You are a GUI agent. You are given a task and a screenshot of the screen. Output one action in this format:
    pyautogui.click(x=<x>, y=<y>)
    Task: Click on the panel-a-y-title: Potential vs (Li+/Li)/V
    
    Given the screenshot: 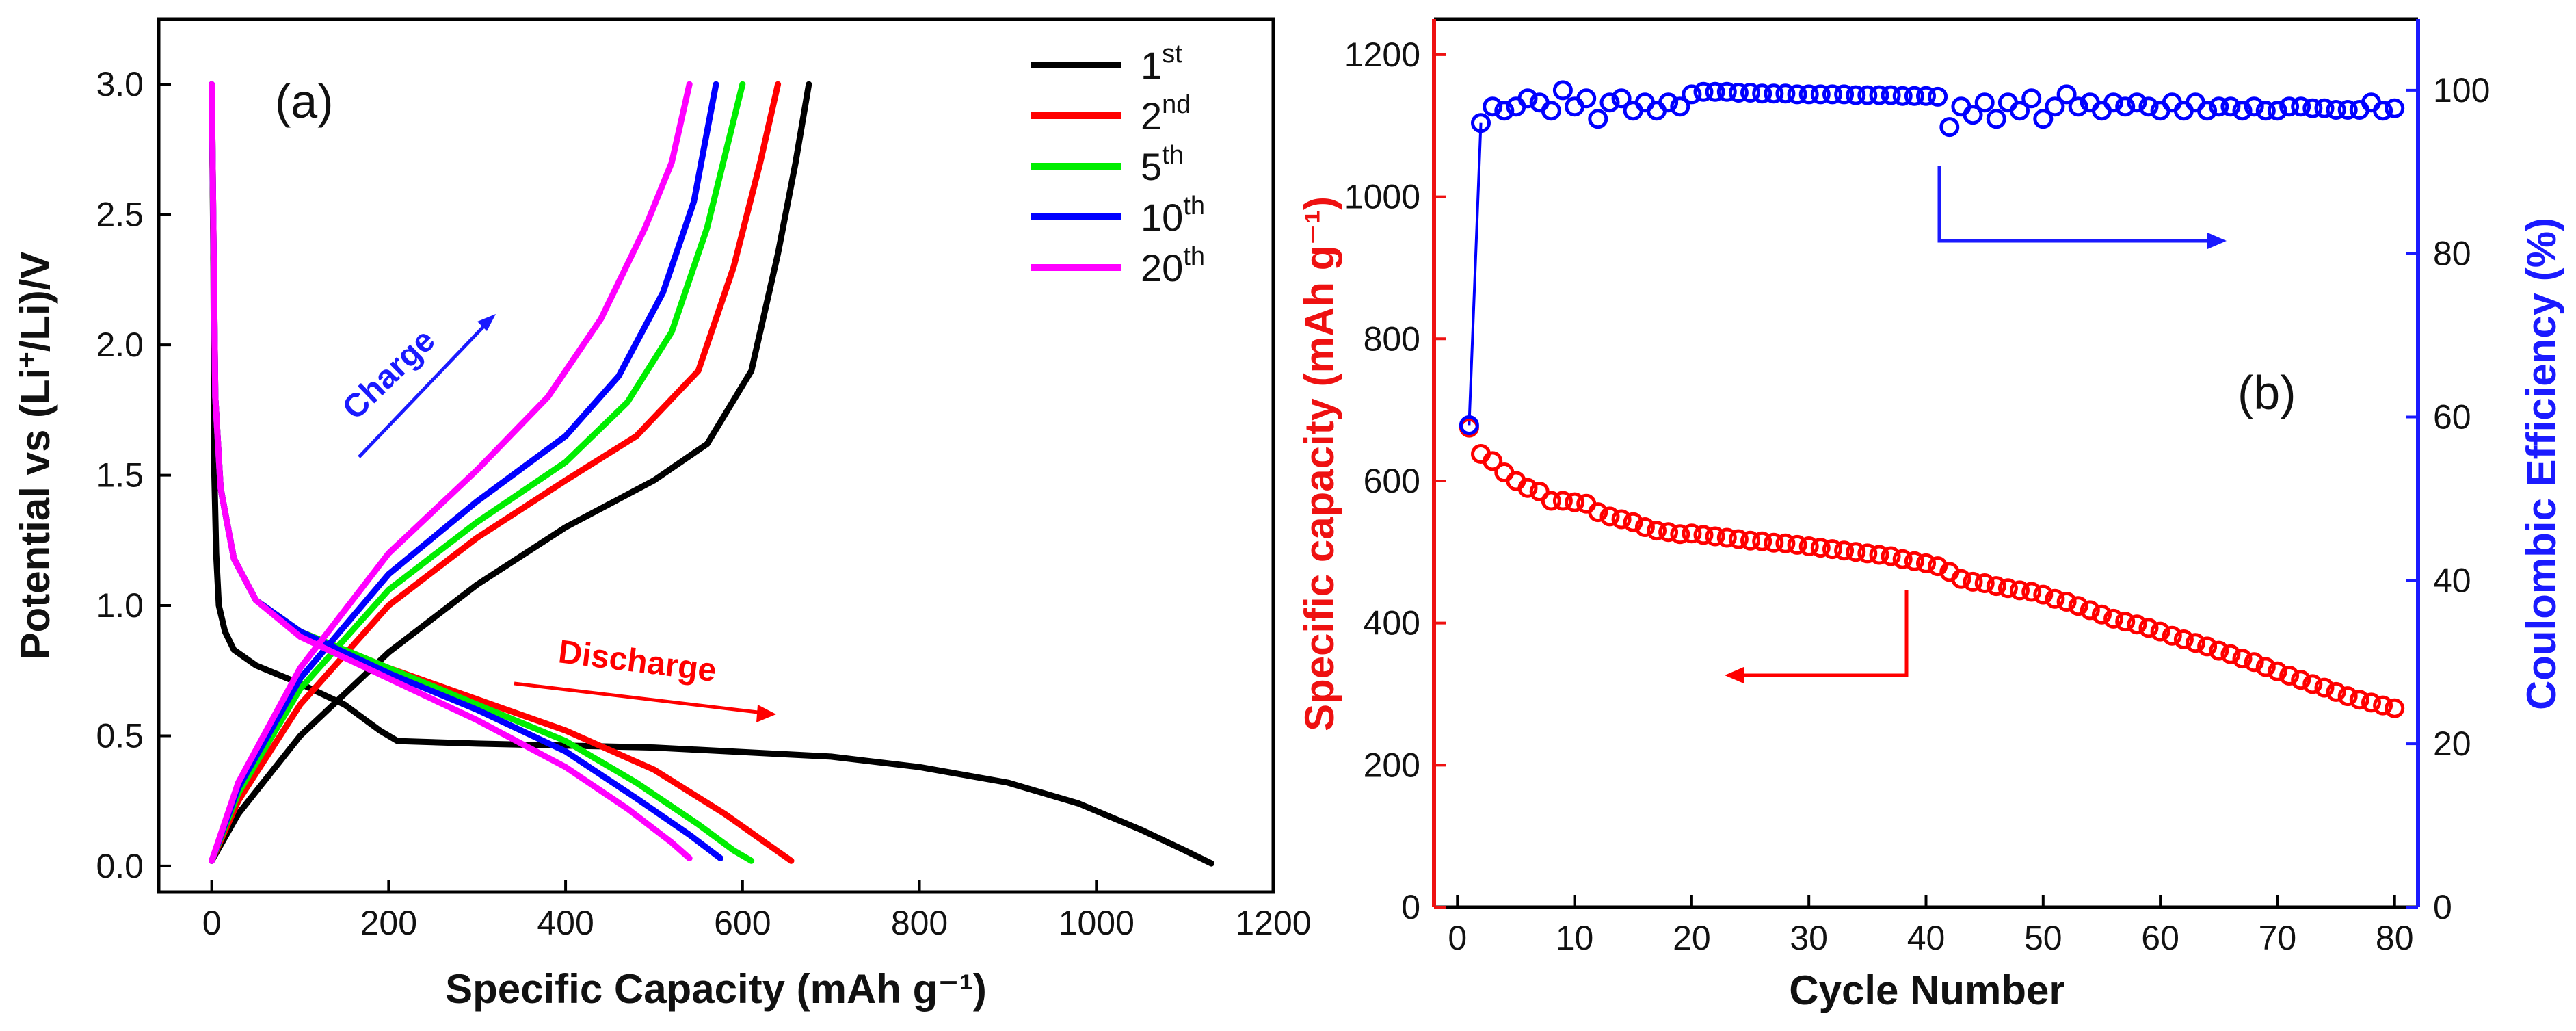 What is the action you would take?
    pyautogui.click(x=35, y=456)
    